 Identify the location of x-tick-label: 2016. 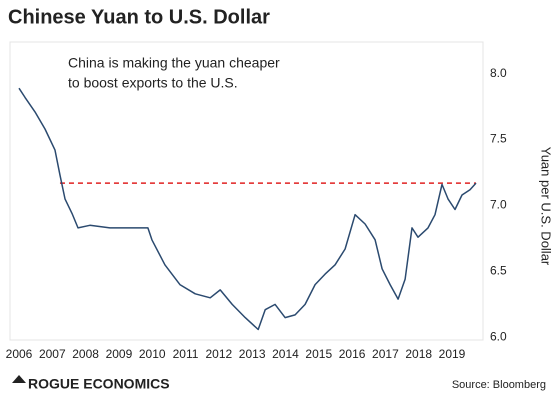
(352, 354).